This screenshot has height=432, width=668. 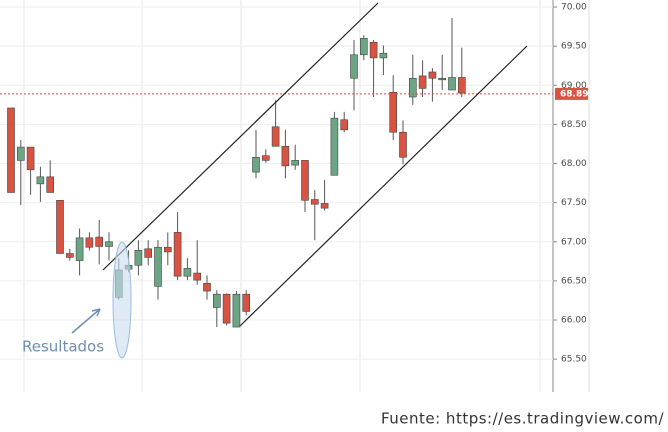 I want to click on source: Fuente: https://es.tradingview.com/, so click(x=522, y=419).